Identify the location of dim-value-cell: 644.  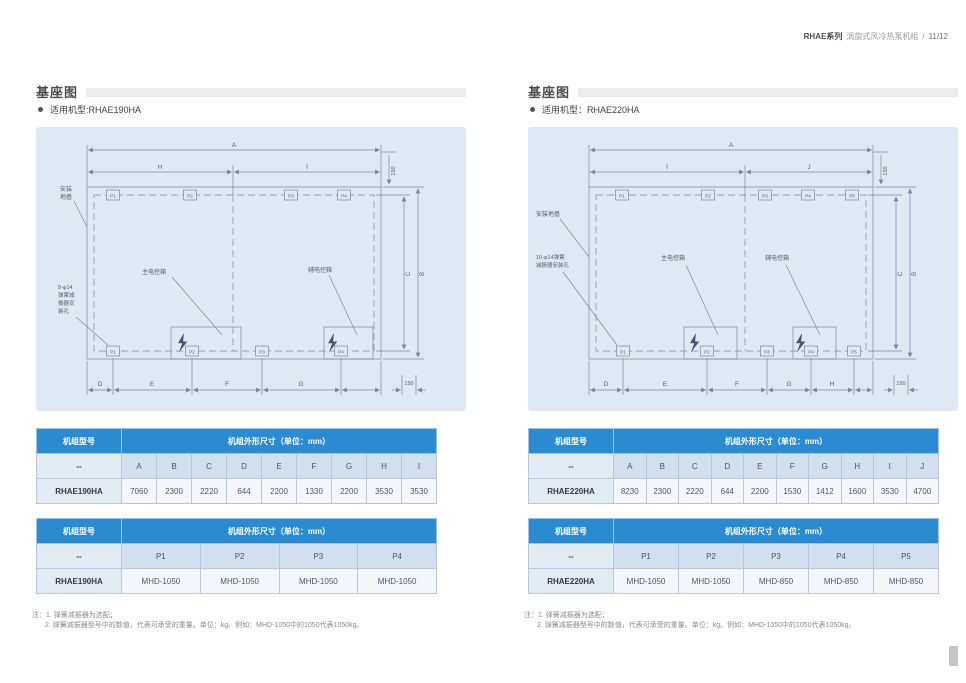
(727, 491).